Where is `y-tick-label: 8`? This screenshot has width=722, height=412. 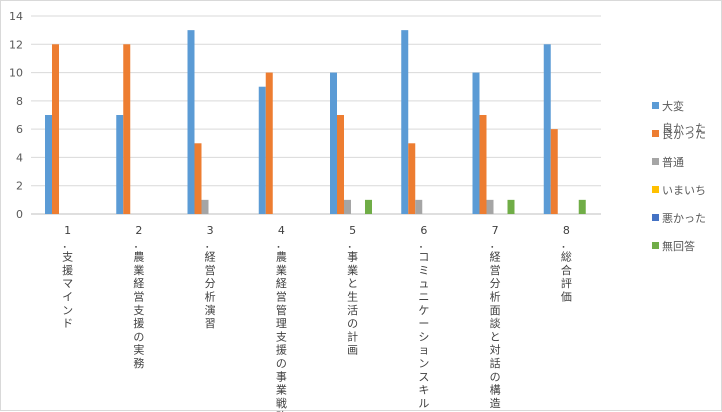
y-tick-label: 8 is located at coordinates (19, 101).